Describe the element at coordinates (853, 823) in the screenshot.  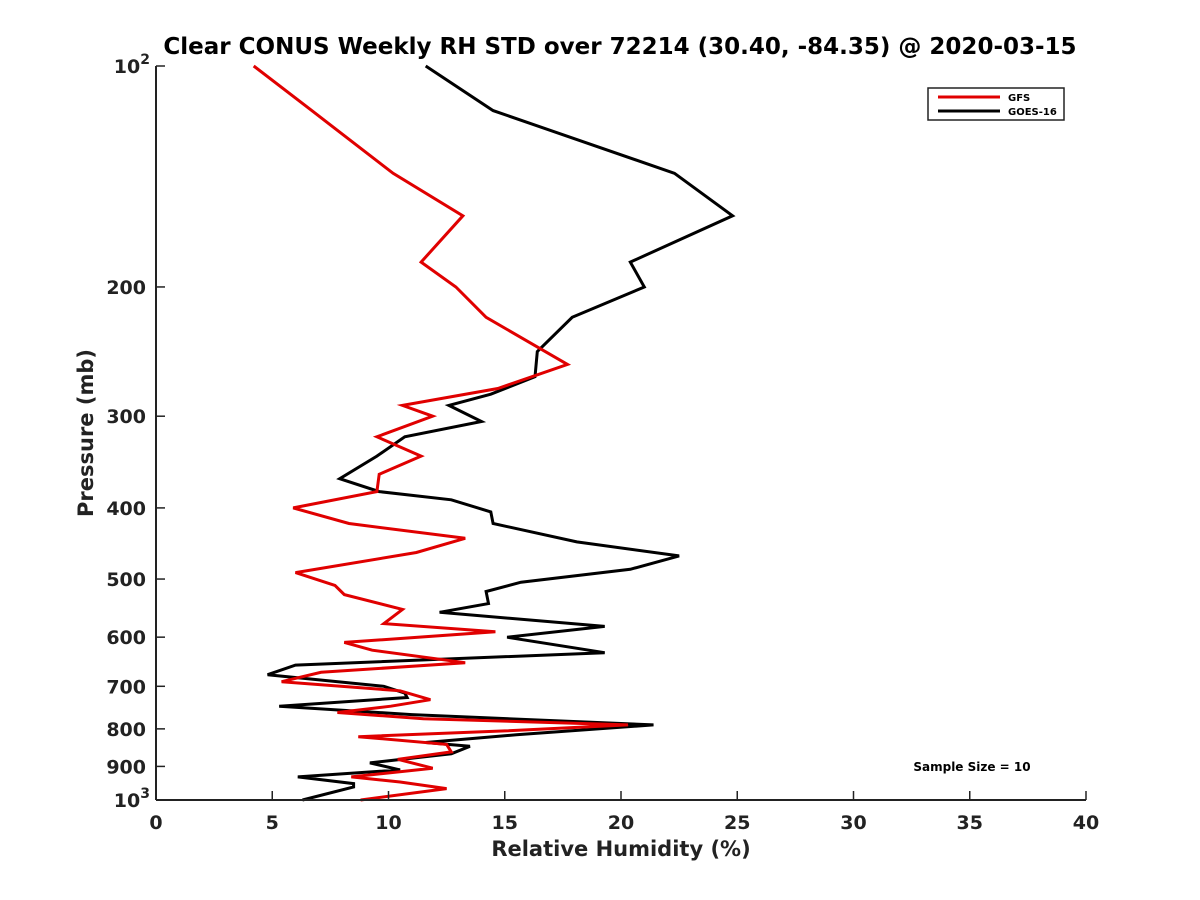
I see `x-tick-label: 30` at that location.